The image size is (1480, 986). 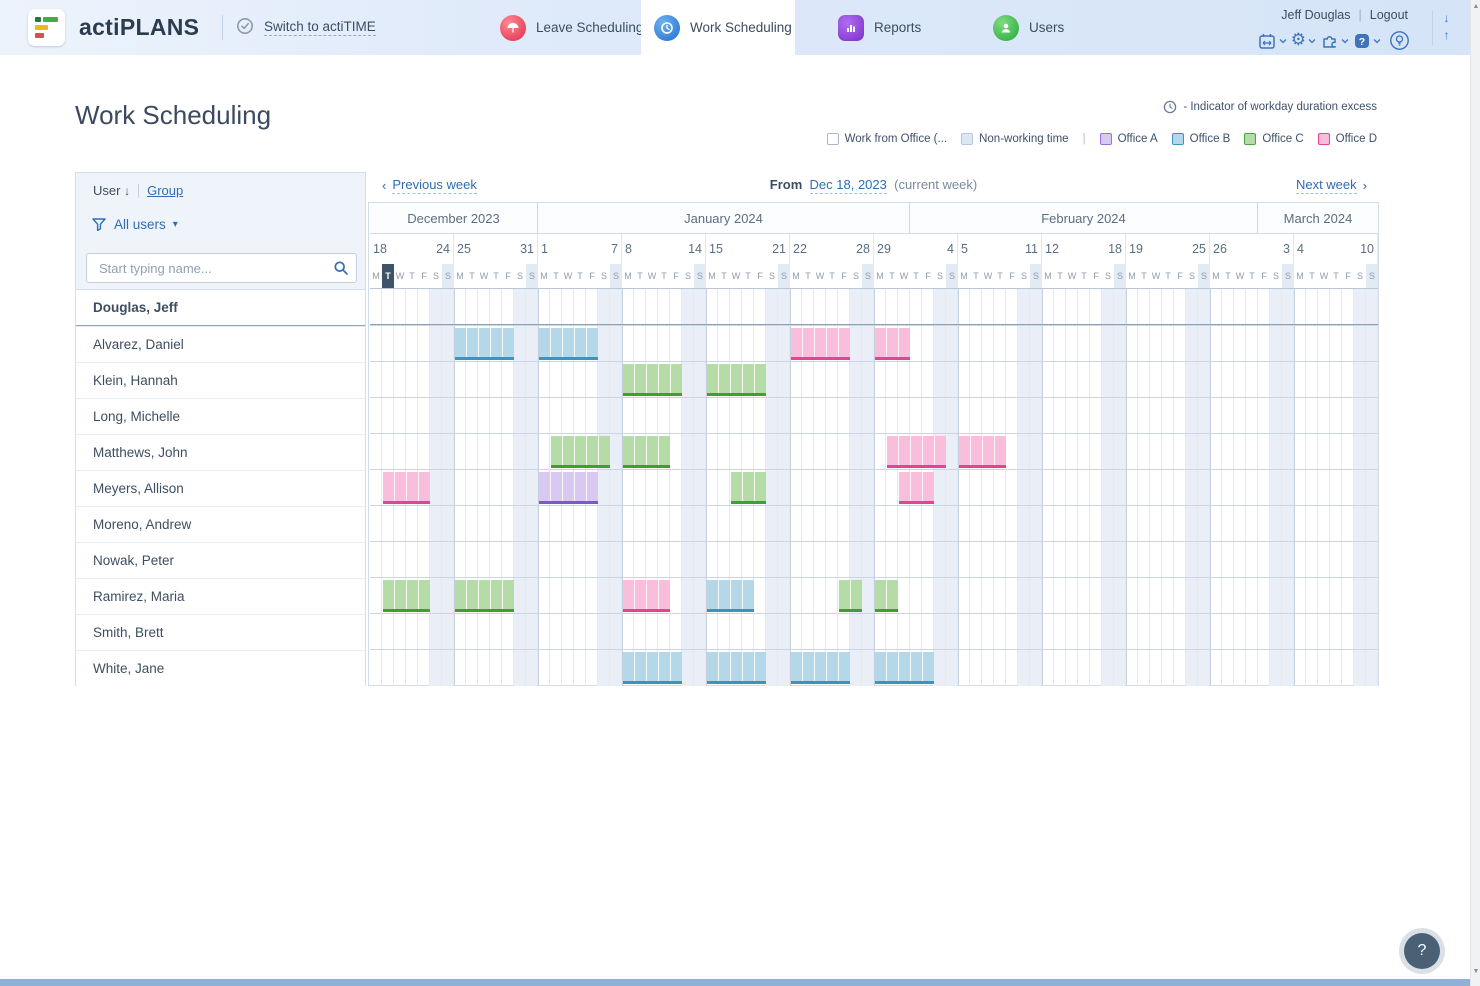 What do you see at coordinates (1399, 40) in the screenshot?
I see `whats-new-button` at bounding box center [1399, 40].